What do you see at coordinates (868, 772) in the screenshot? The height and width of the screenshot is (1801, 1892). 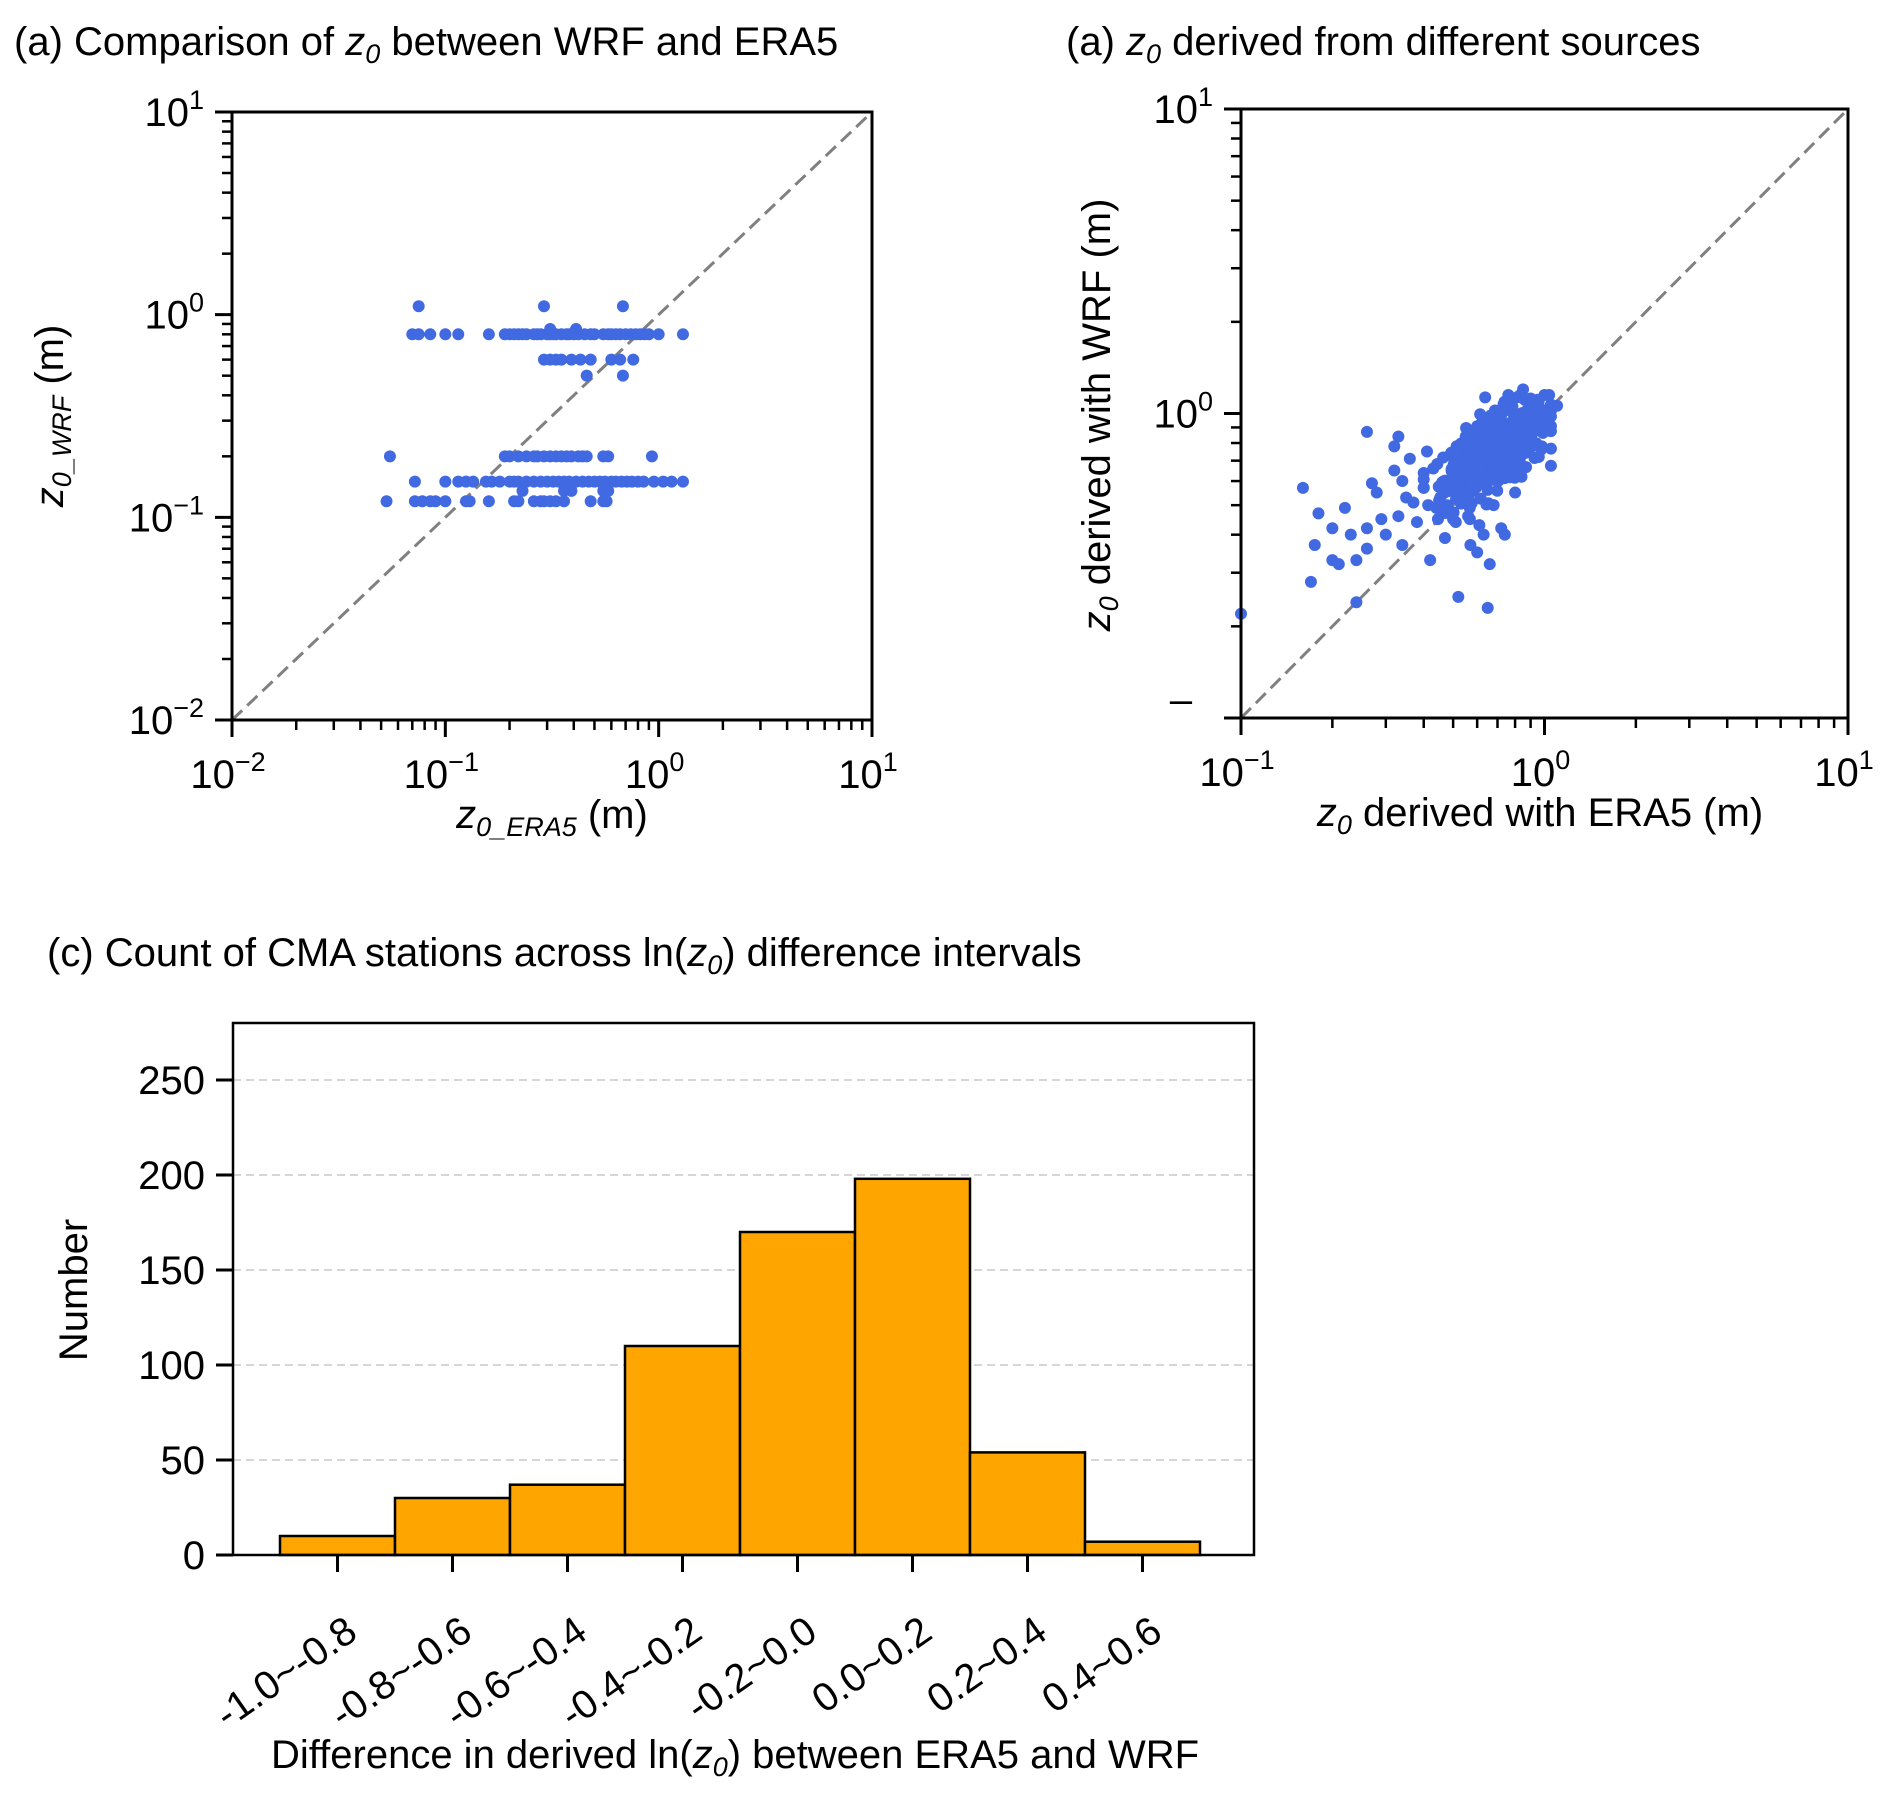 I see `panel-a-x-tick-label: 10¹` at bounding box center [868, 772].